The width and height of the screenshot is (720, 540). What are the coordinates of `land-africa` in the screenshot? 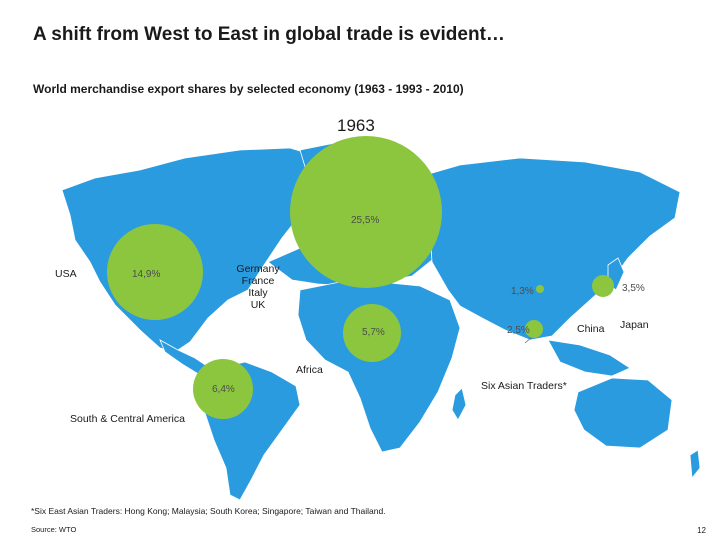 It's located at (379, 367).